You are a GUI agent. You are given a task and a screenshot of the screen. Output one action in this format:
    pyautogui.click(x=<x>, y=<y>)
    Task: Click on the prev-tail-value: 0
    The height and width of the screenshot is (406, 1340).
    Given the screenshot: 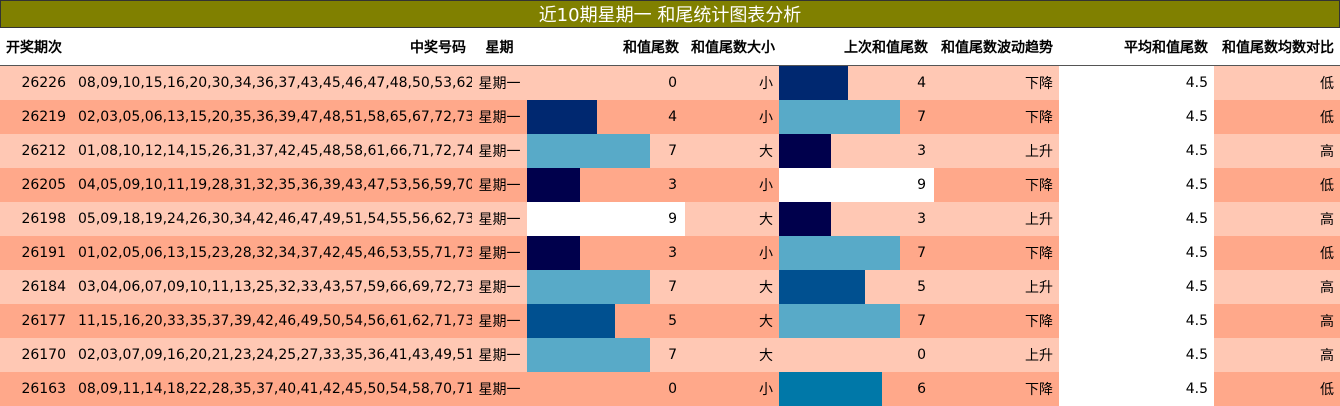 What is the action you would take?
    pyautogui.click(x=921, y=355)
    